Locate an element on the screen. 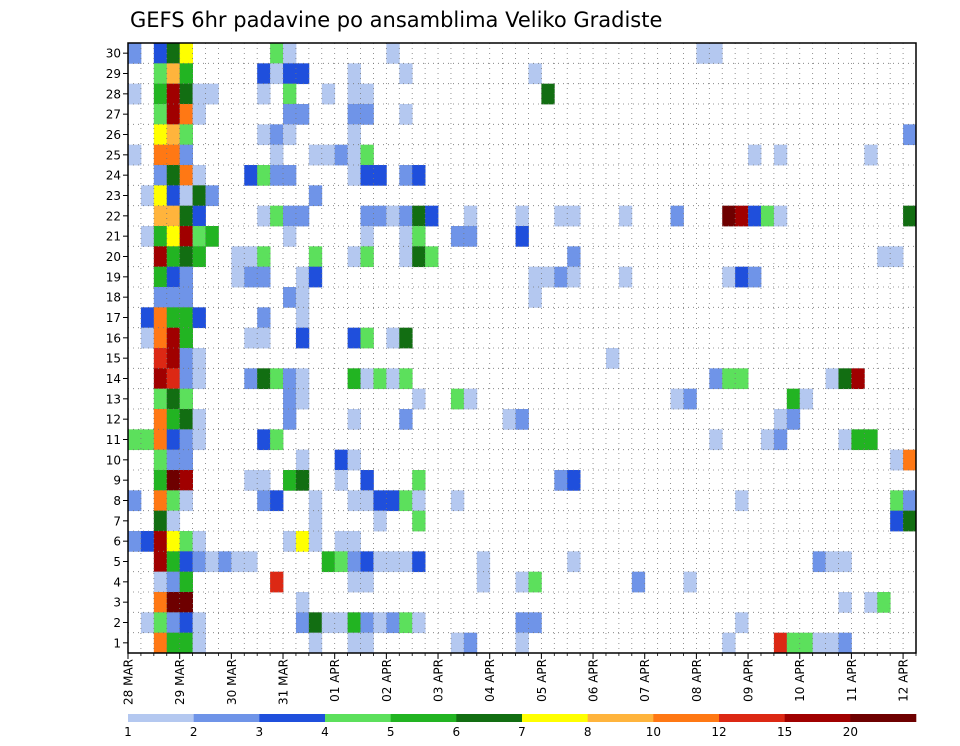 This screenshot has height=746, width=960. colorbar-label: 20 is located at coordinates (850, 732).